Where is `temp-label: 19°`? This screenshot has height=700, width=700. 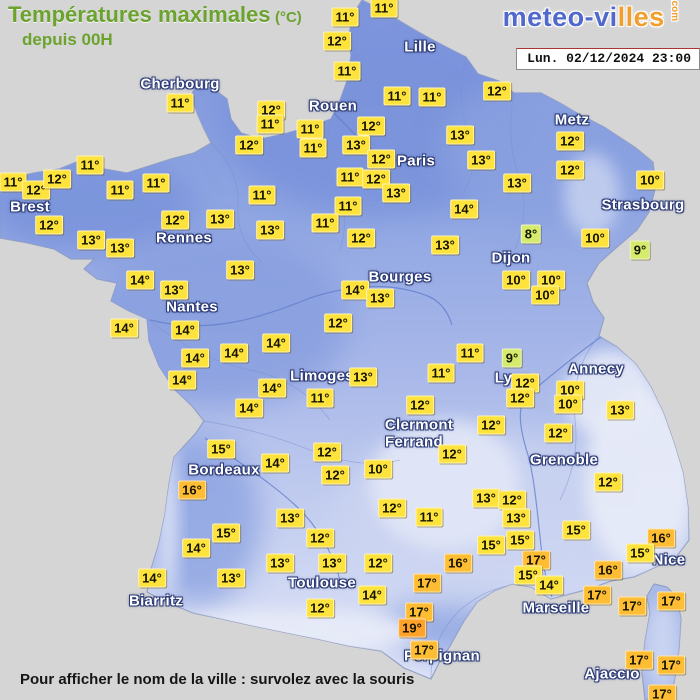
temp-label: 19° is located at coordinates (412, 628).